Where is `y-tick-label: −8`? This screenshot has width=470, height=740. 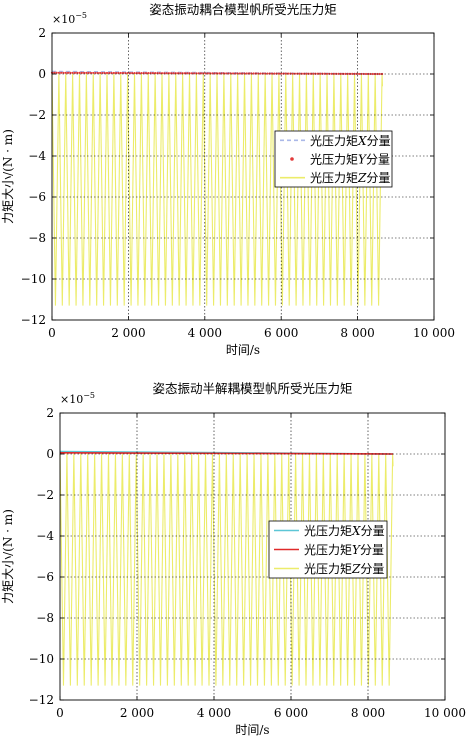 y-tick-label: −8 is located at coordinates (37, 238).